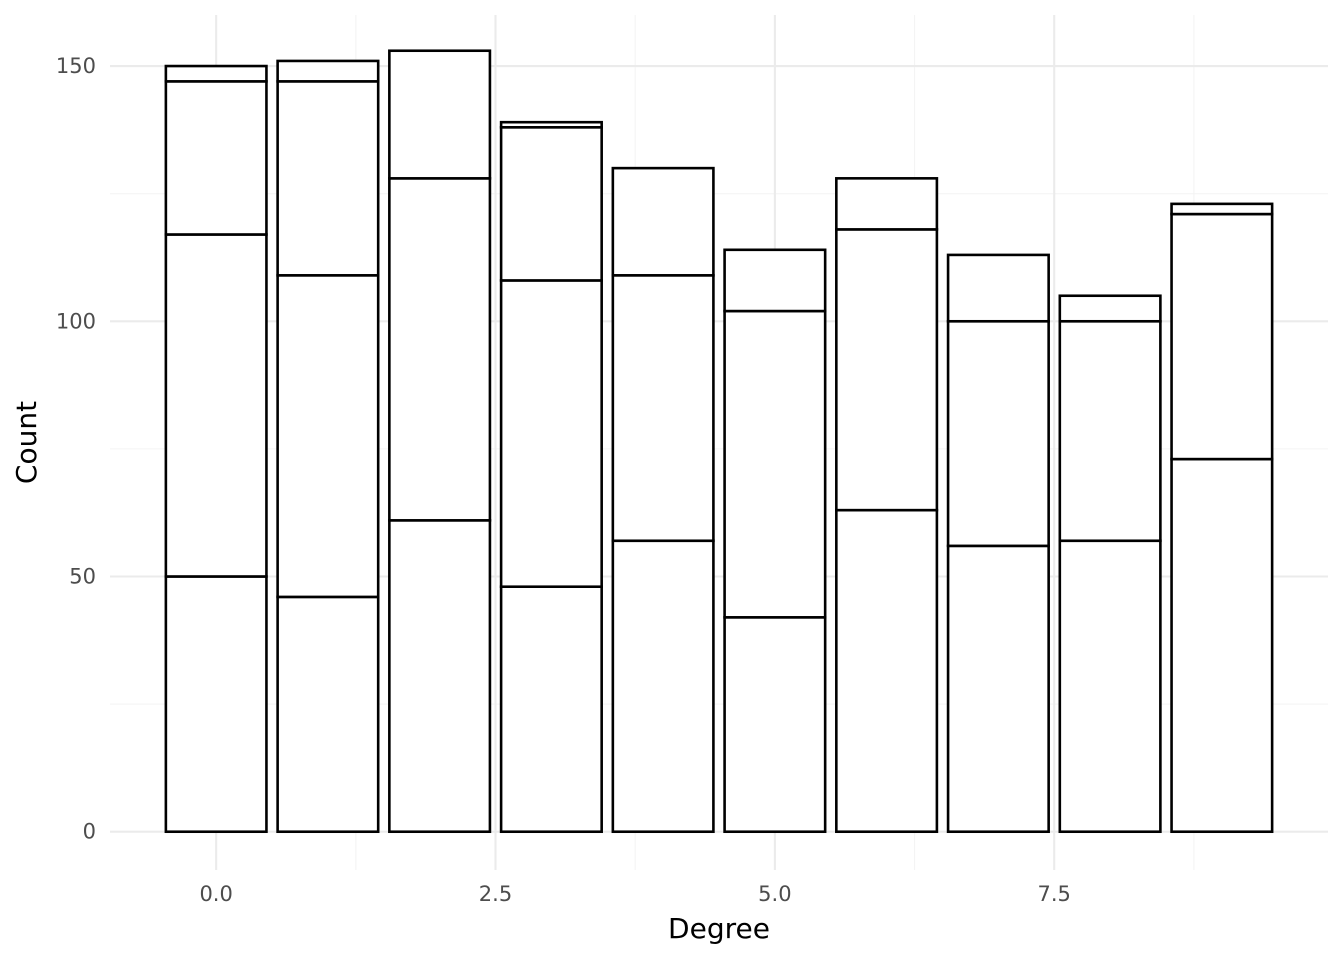  What do you see at coordinates (774, 894) in the screenshot?
I see `x-tick-label: 5.0` at bounding box center [774, 894].